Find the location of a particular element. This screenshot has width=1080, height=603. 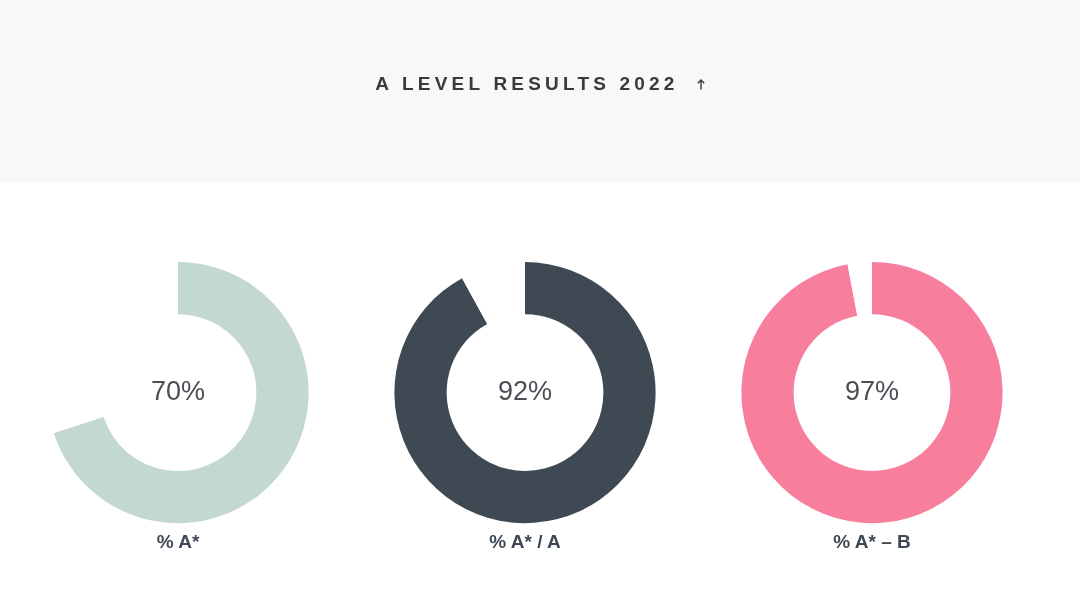

text: A LEVEL RESULTS 2022 is located at coordinates (527, 83).